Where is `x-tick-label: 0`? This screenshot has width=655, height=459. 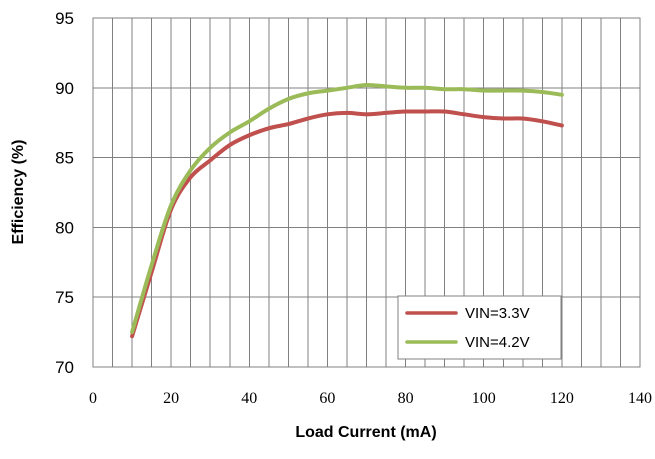 x-tick-label: 0 is located at coordinates (93, 398).